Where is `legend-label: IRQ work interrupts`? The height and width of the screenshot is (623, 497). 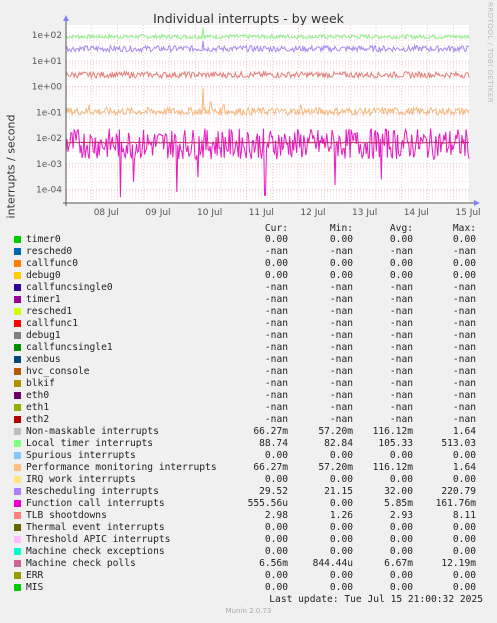 legend-label: IRQ work interrupts is located at coordinates (81, 479).